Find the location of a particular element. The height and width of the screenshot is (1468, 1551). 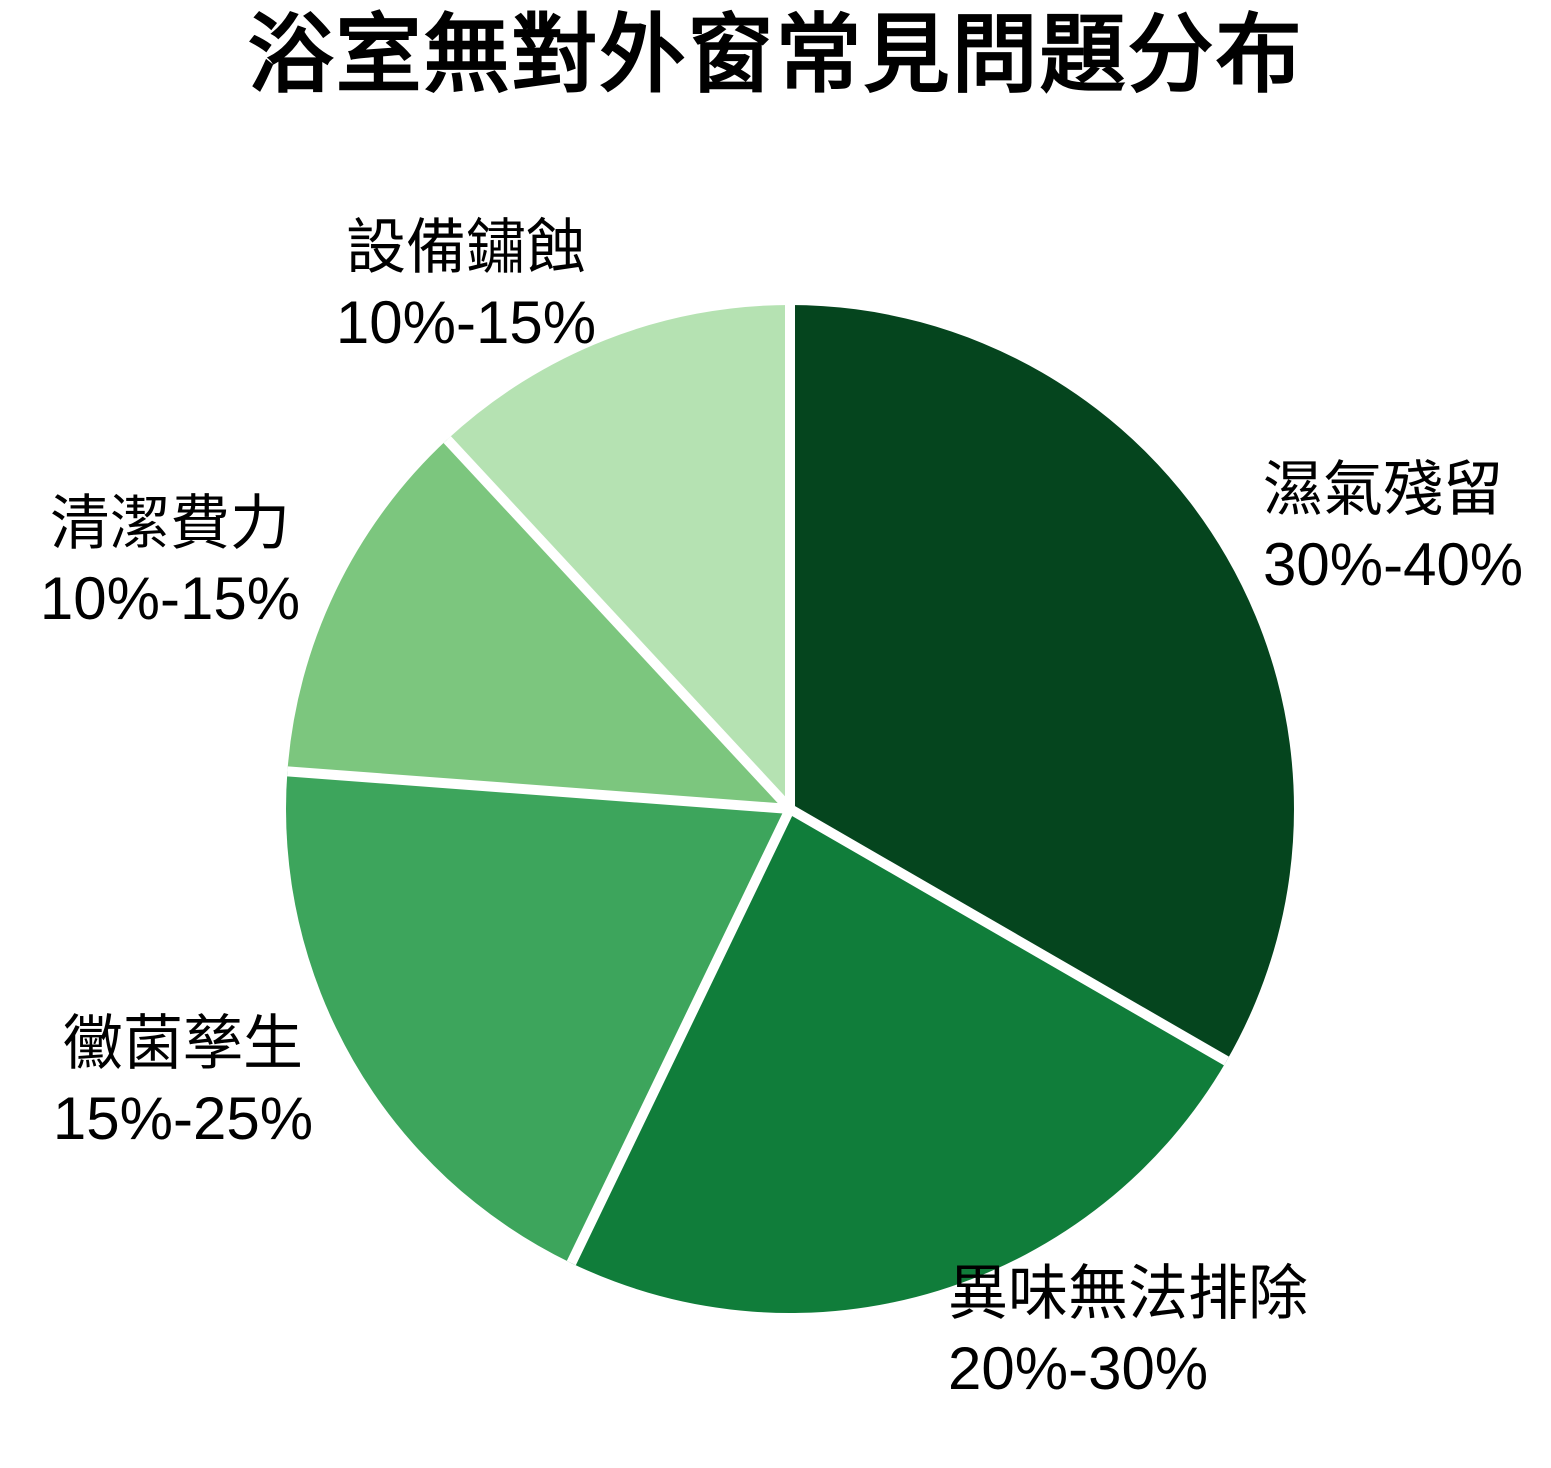

chart-title: 浴室無對外窗常見問題分布 is located at coordinates (775, 55).